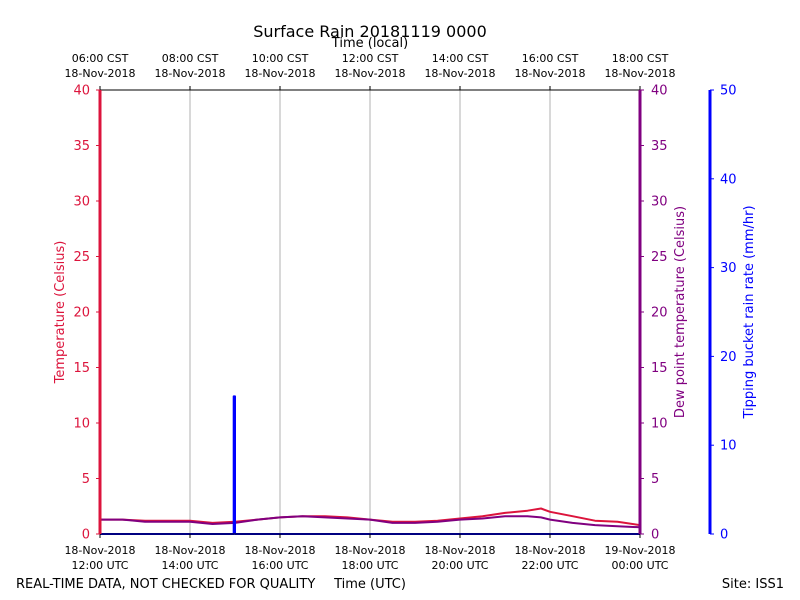 Image resolution: width=800 pixels, height=600 pixels. I want to click on y-right2-tick-label: 0, so click(724, 535).